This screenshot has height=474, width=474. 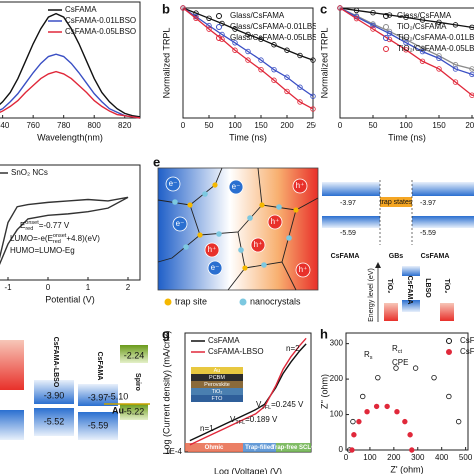 What do you see at coordinates (232, 229) in the screenshot?
I see `nanocrystals` at bounding box center [232, 229].